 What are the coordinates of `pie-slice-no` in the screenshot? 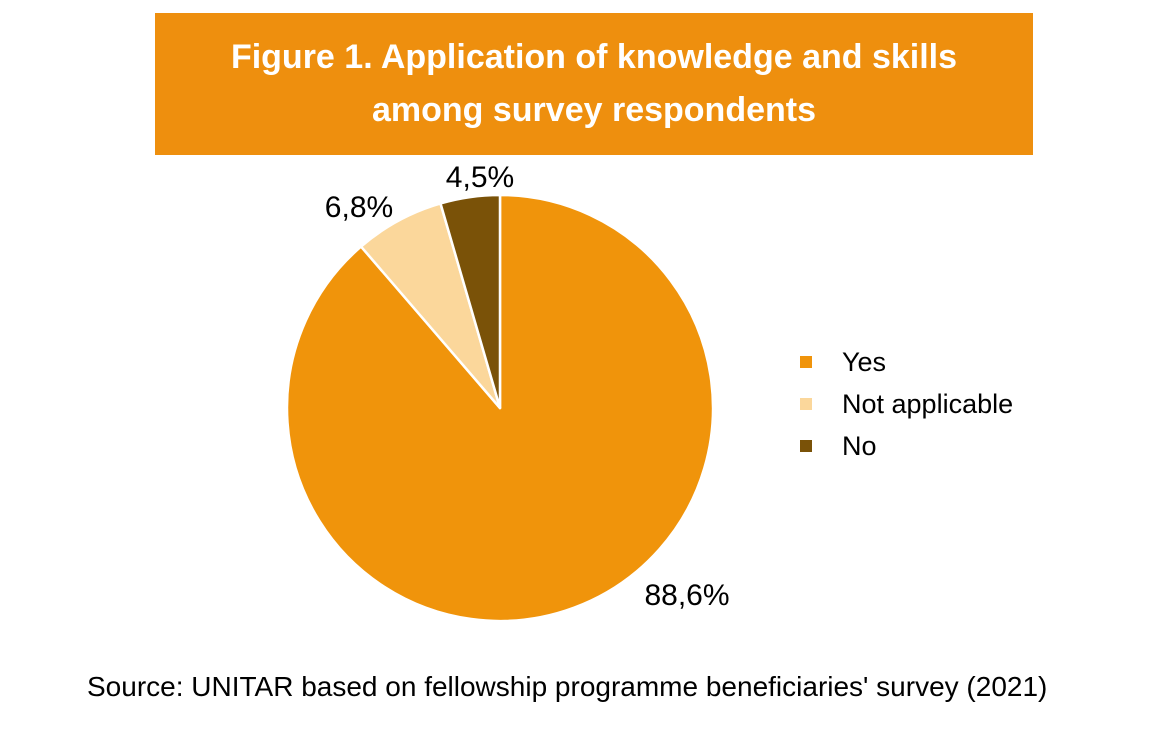 It's located at (470, 301).